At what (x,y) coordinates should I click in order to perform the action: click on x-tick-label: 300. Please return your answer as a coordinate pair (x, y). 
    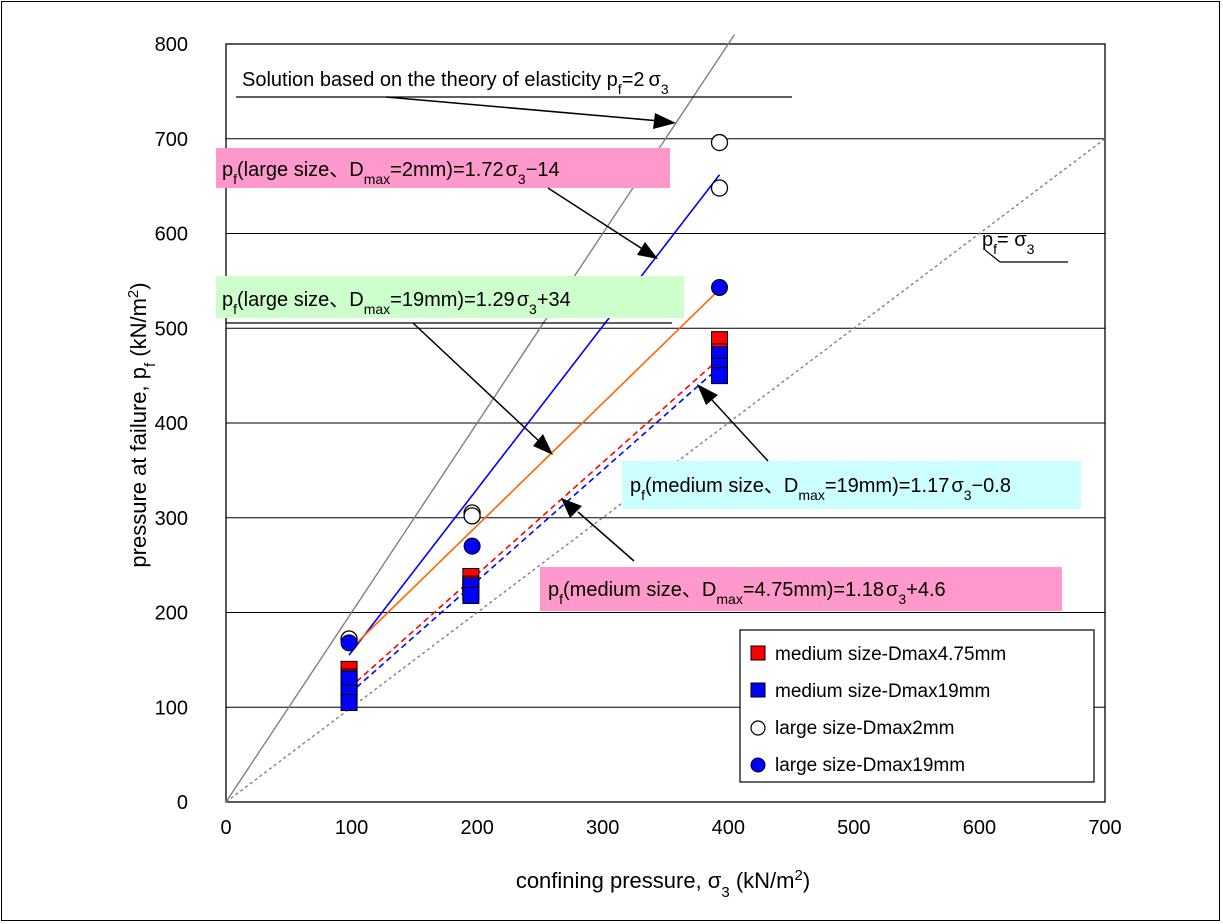
    Looking at the image, I should click on (602, 828).